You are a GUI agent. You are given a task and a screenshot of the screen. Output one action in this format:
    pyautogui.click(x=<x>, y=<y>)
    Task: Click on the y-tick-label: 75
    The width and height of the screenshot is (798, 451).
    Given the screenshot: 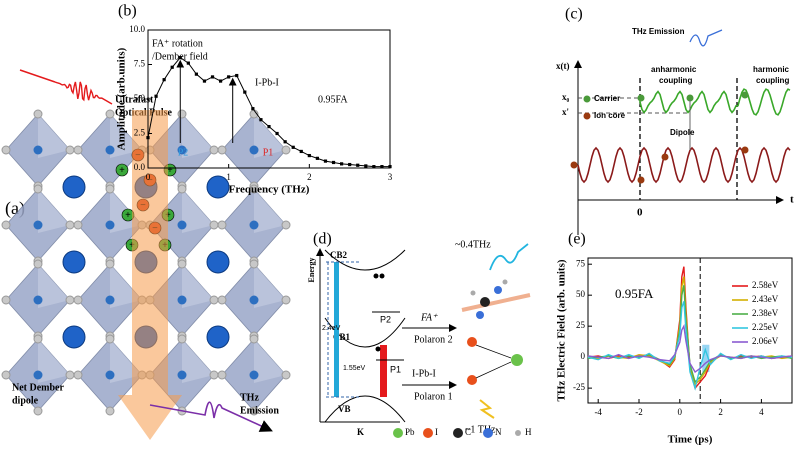 What is the action you would take?
    pyautogui.click(x=581, y=263)
    